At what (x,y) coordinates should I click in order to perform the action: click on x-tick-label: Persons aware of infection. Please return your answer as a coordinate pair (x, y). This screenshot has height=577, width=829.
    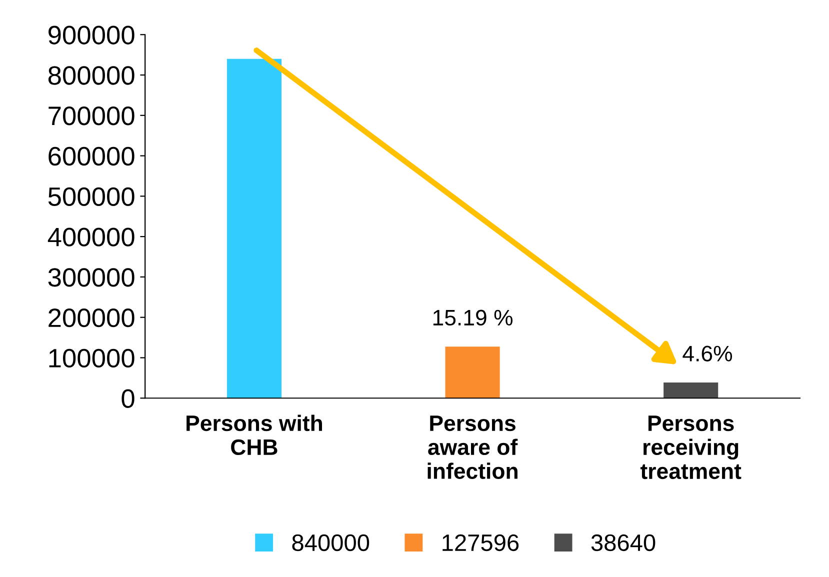
    Looking at the image, I should click on (473, 447).